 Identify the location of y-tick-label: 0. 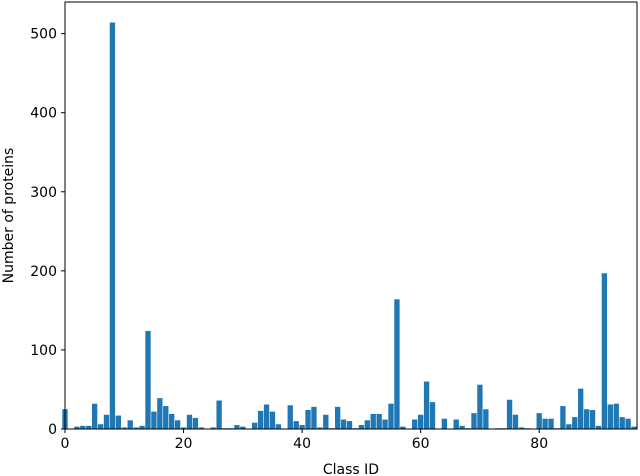
(52, 430).